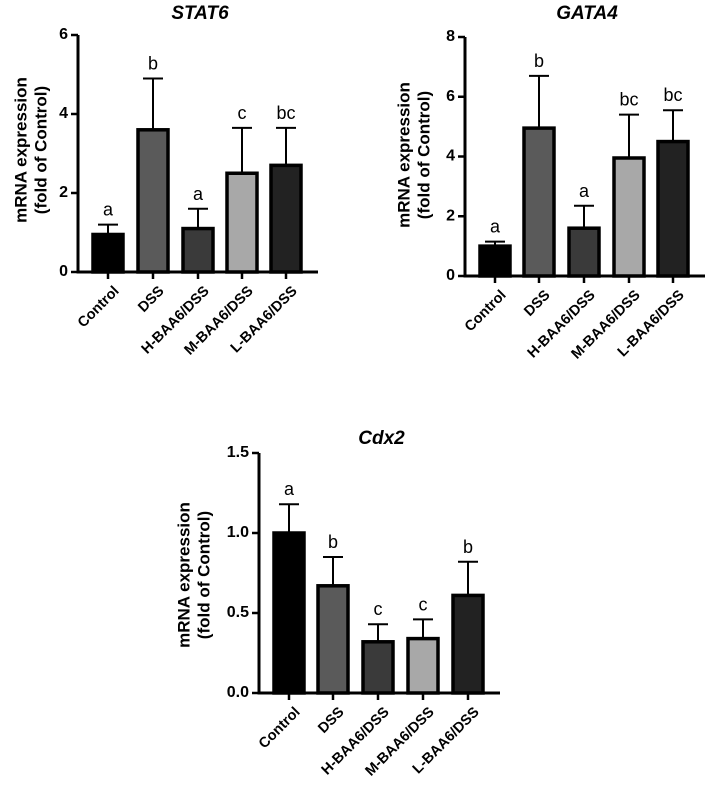 The height and width of the screenshot is (800, 709). Describe the element at coordinates (238, 532) in the screenshot. I see `y-tick-label: 1.0` at that location.